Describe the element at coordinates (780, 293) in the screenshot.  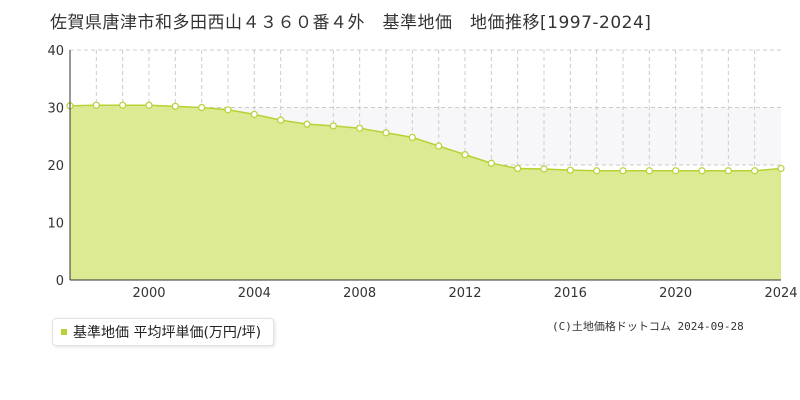
I see `x-tick-label: 2024` at that location.